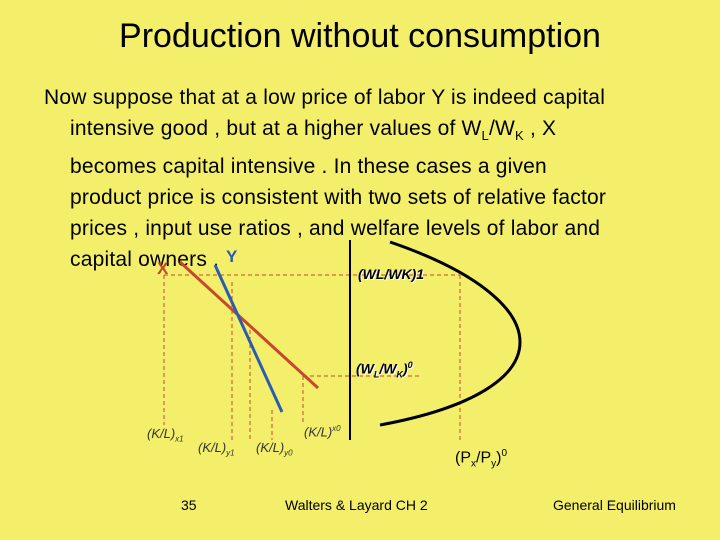 Image resolution: width=720 pixels, height=540 pixels. What do you see at coordinates (230, 453) in the screenshot?
I see `ky1-sub: y1` at bounding box center [230, 453].